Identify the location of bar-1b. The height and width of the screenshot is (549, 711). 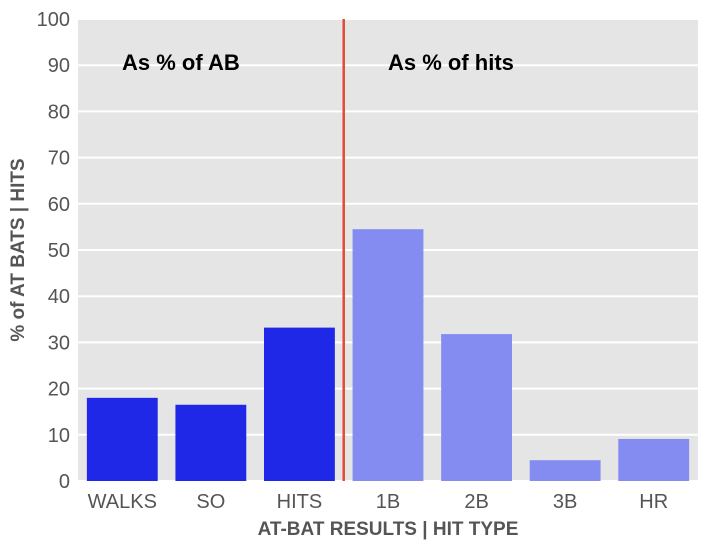
(388, 355).